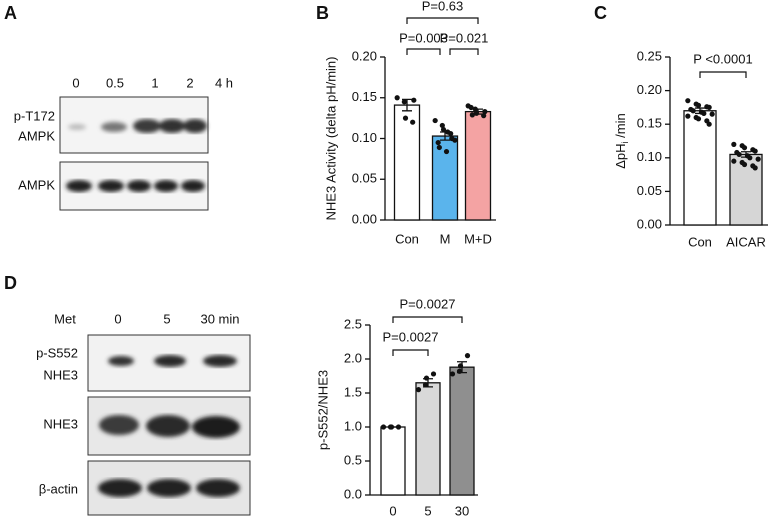  What do you see at coordinates (649, 223) in the screenshot?
I see `y-tick-label: 0.00` at bounding box center [649, 223].